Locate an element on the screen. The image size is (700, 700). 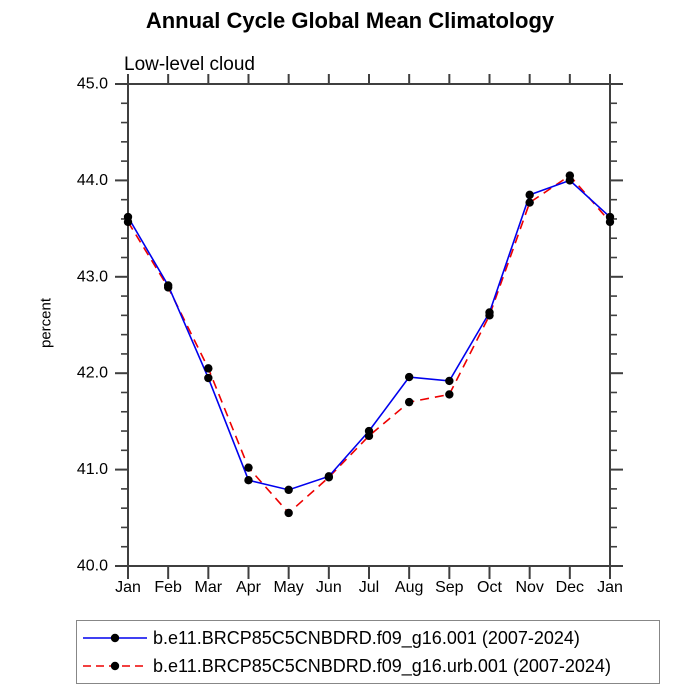
y-tick-label: 42.0 is located at coordinates (92, 373).